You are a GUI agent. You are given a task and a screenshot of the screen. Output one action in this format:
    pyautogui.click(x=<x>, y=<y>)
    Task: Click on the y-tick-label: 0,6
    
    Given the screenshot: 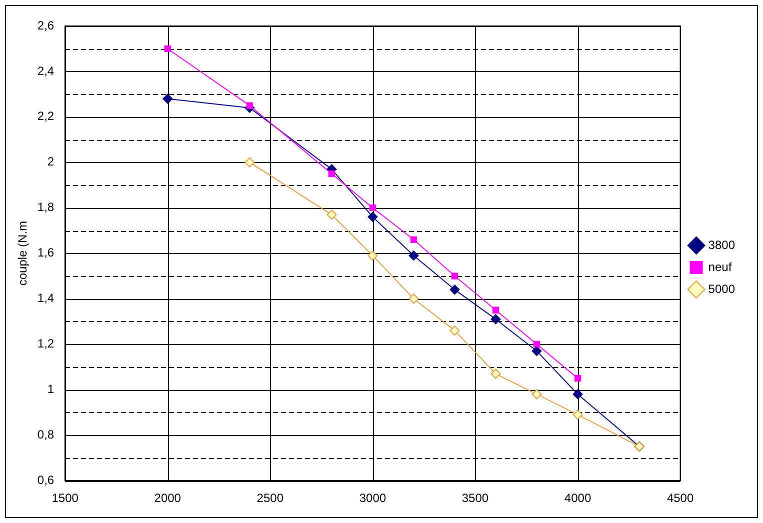 What is the action you would take?
    pyautogui.click(x=45, y=479)
    